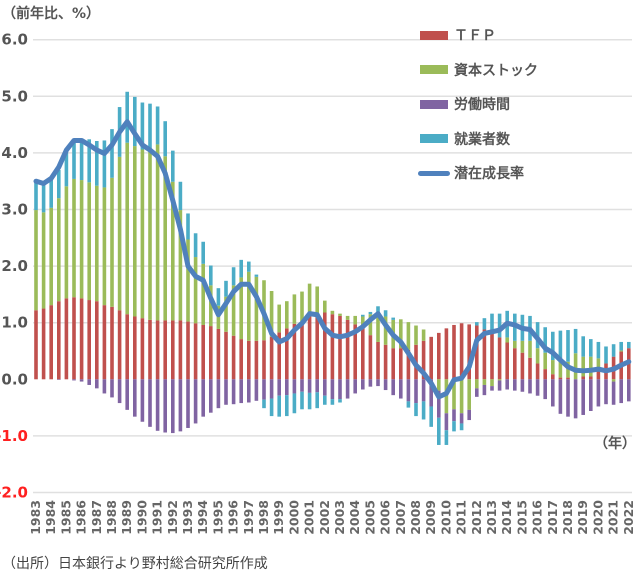 This screenshot has width=642, height=578. Describe the element at coordinates (35, 517) in the screenshot. I see `x-tick-label: 1983` at that location.